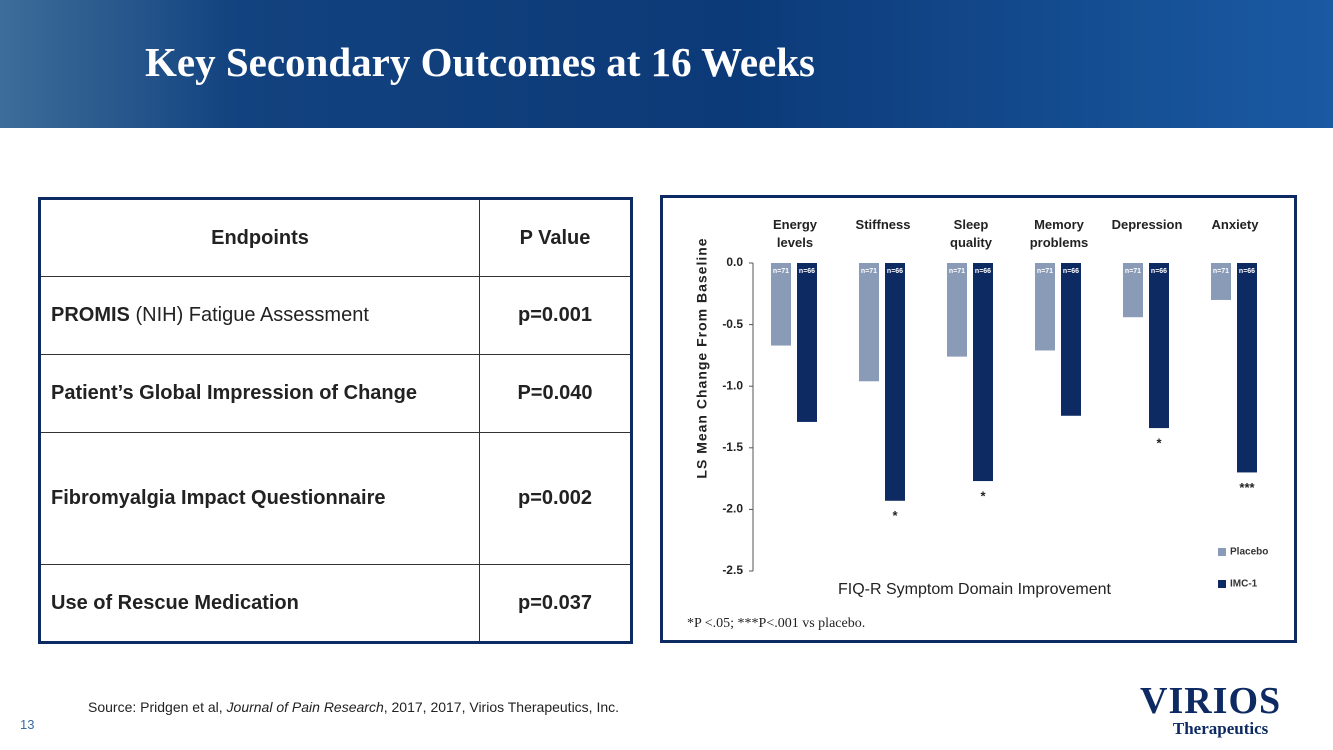  What do you see at coordinates (555, 498) in the screenshot?
I see `p-value: p=0.002` at bounding box center [555, 498].